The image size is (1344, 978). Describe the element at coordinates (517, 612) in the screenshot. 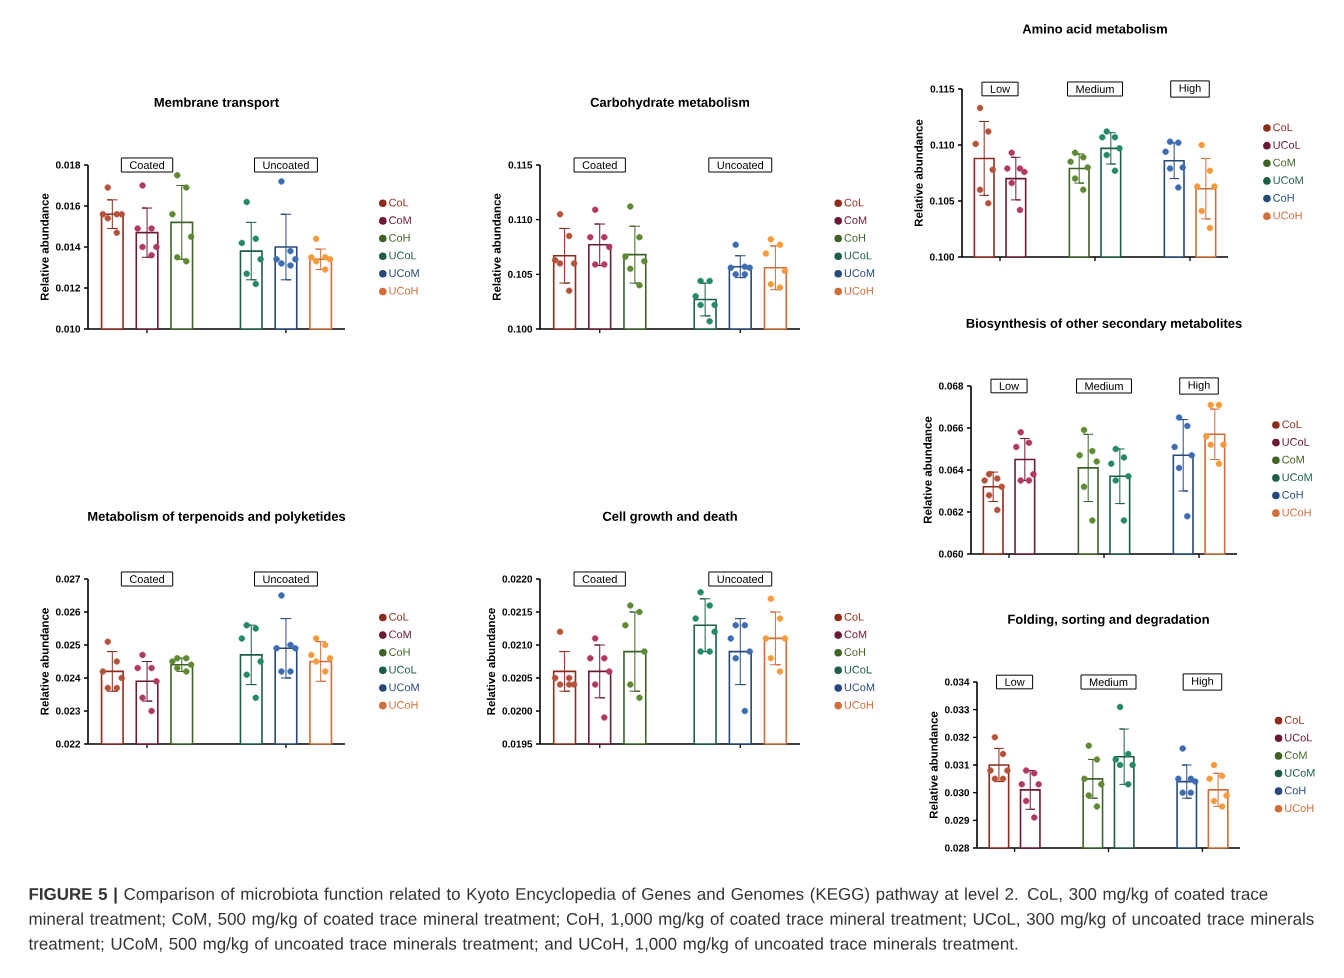

I see `y-tick-label: 0.0215` at that location.